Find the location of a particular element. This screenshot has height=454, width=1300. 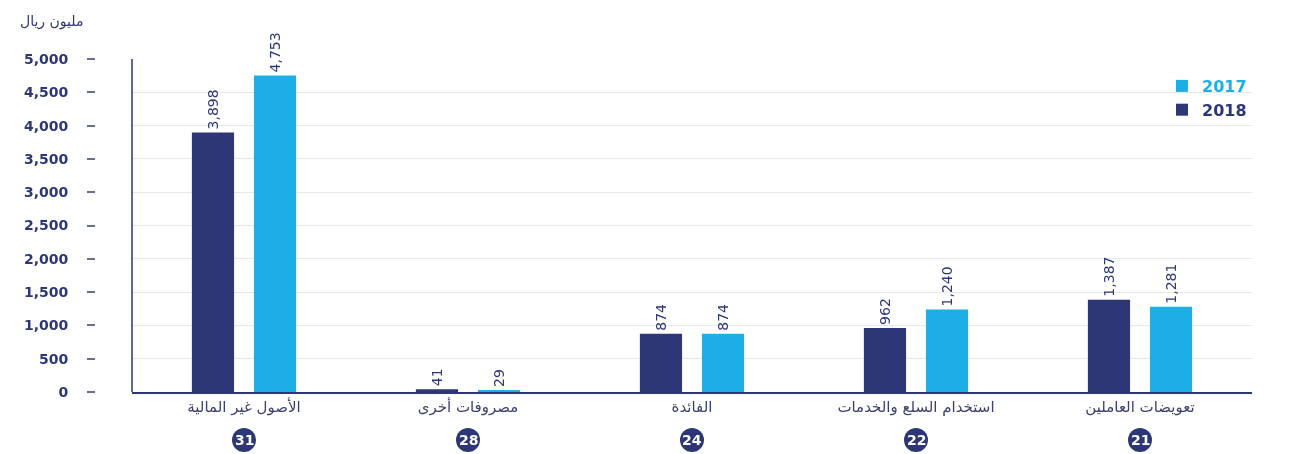

y-tick-label: 4,000 is located at coordinates (46, 125).